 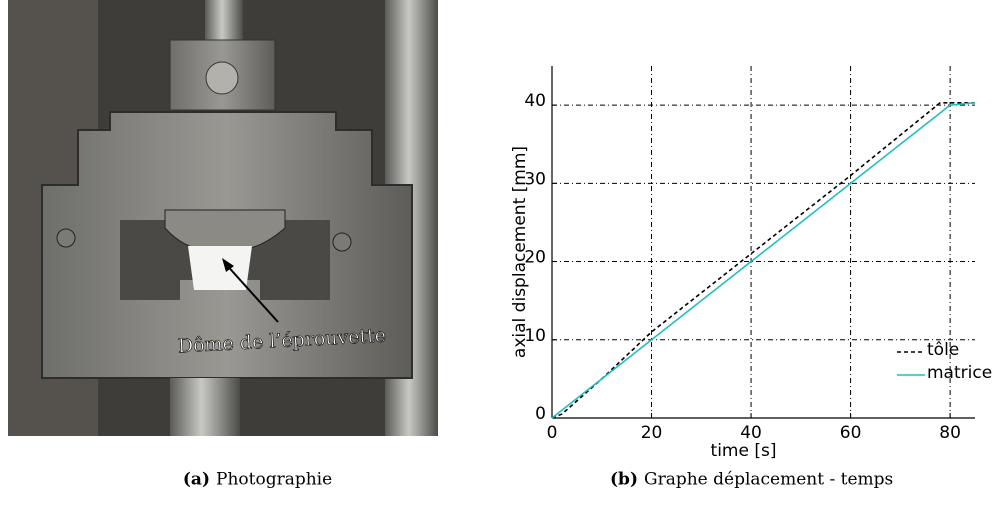 I want to click on caption-text: Photographie, so click(x=274, y=480).